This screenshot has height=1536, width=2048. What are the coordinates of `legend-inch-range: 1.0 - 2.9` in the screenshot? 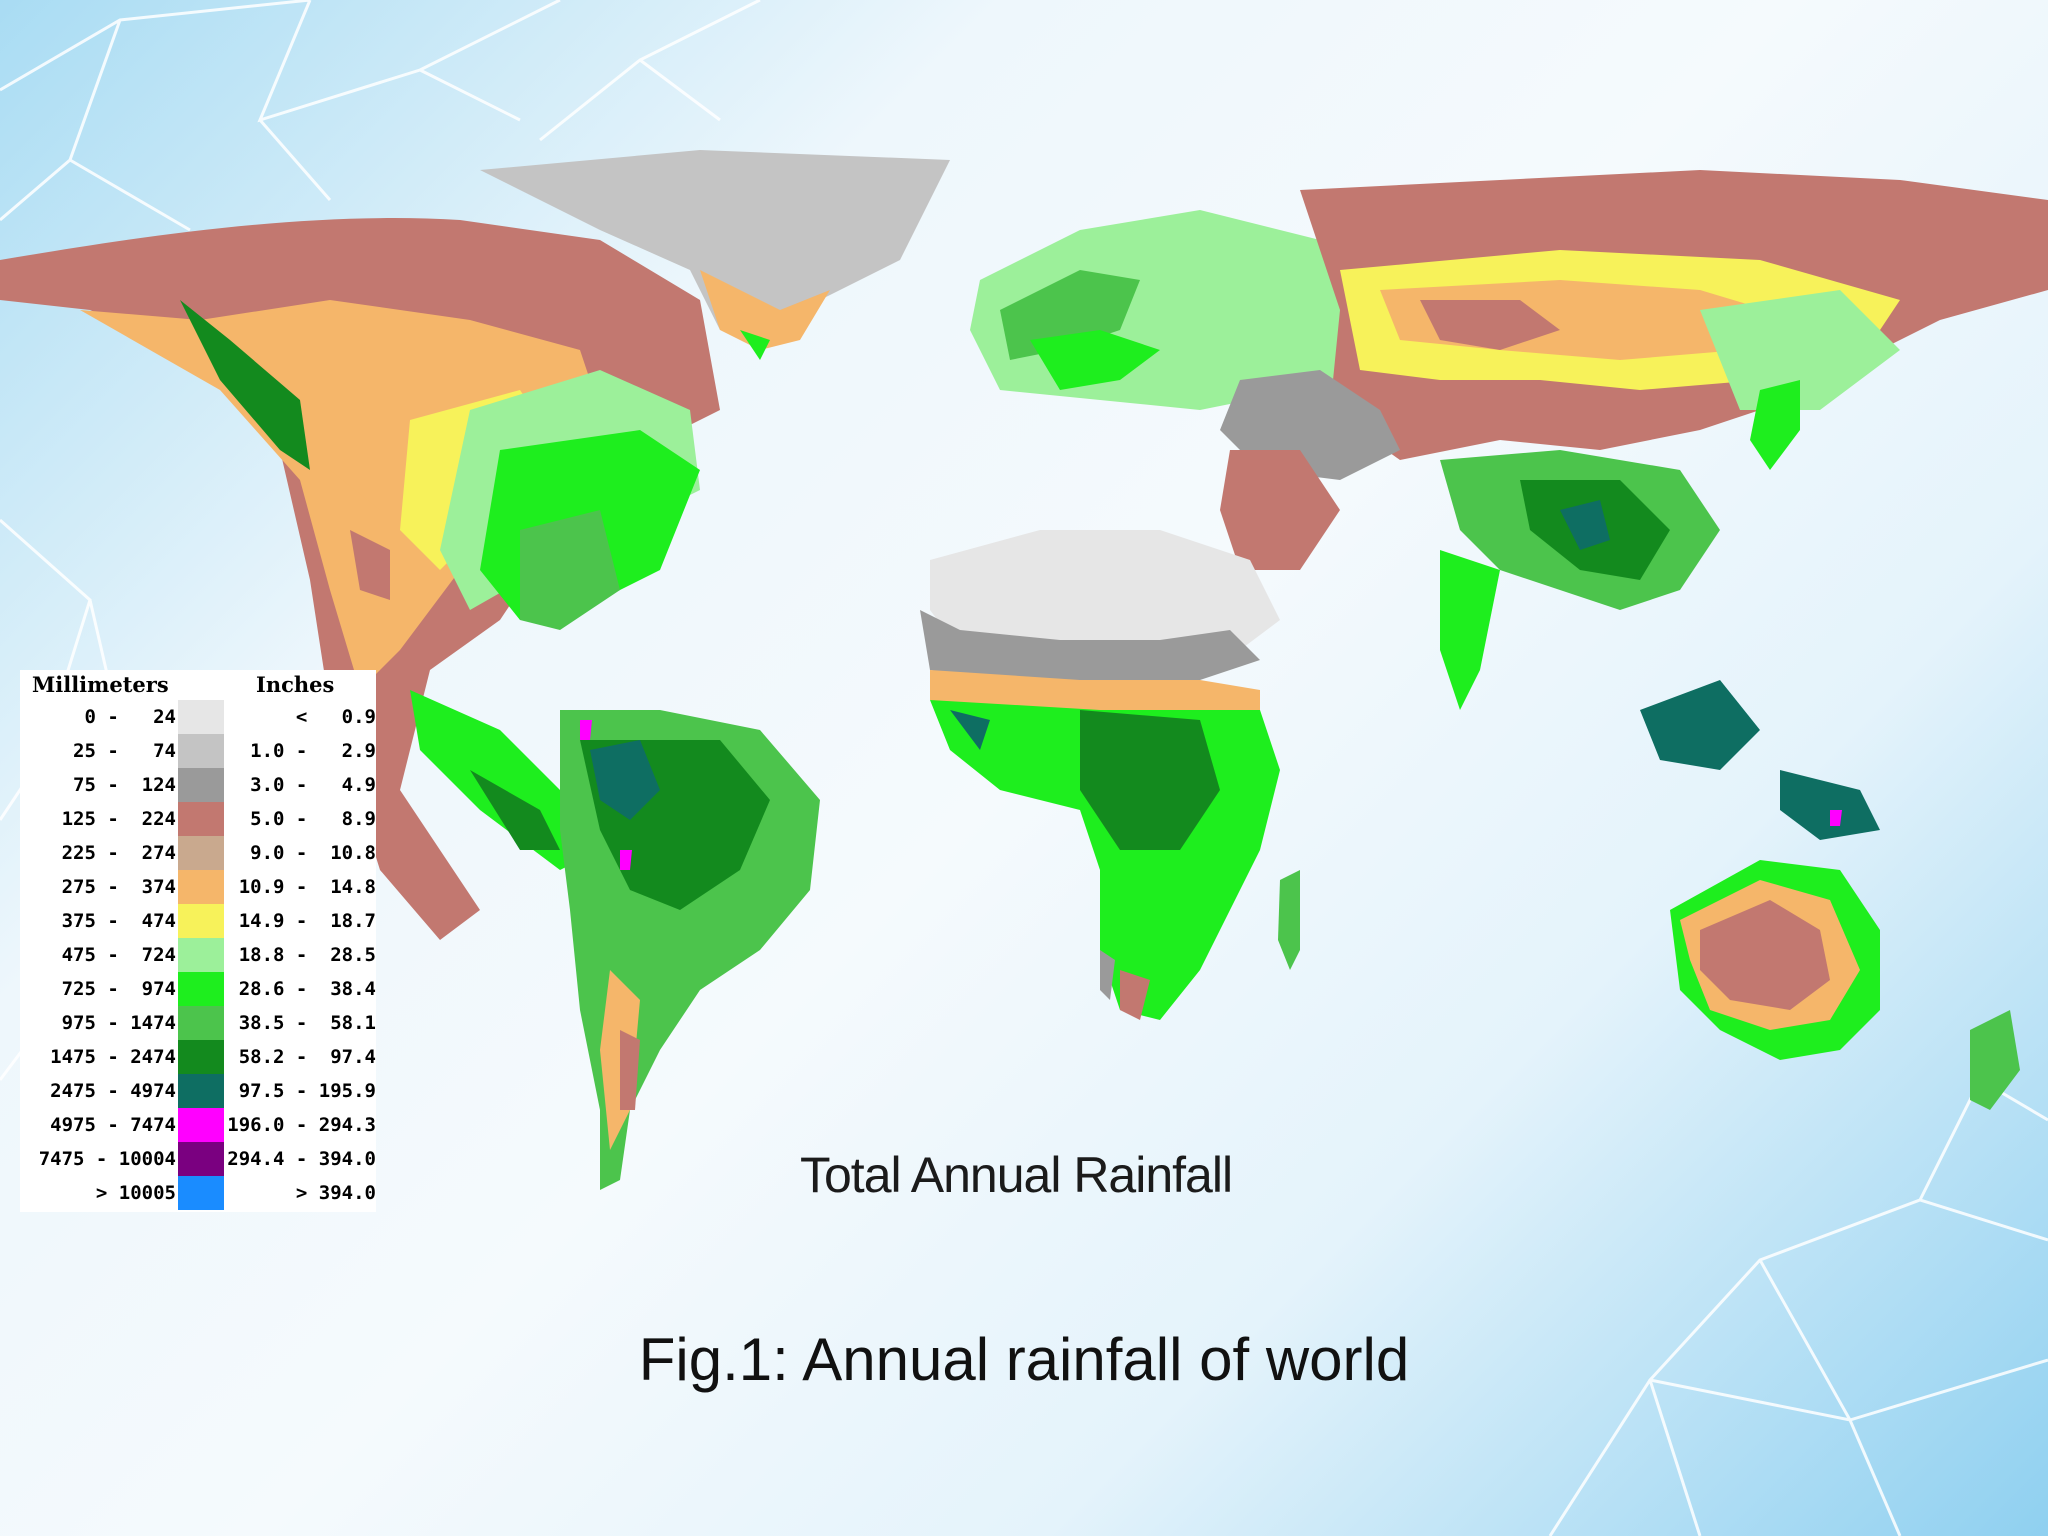 It's located at (313, 751).